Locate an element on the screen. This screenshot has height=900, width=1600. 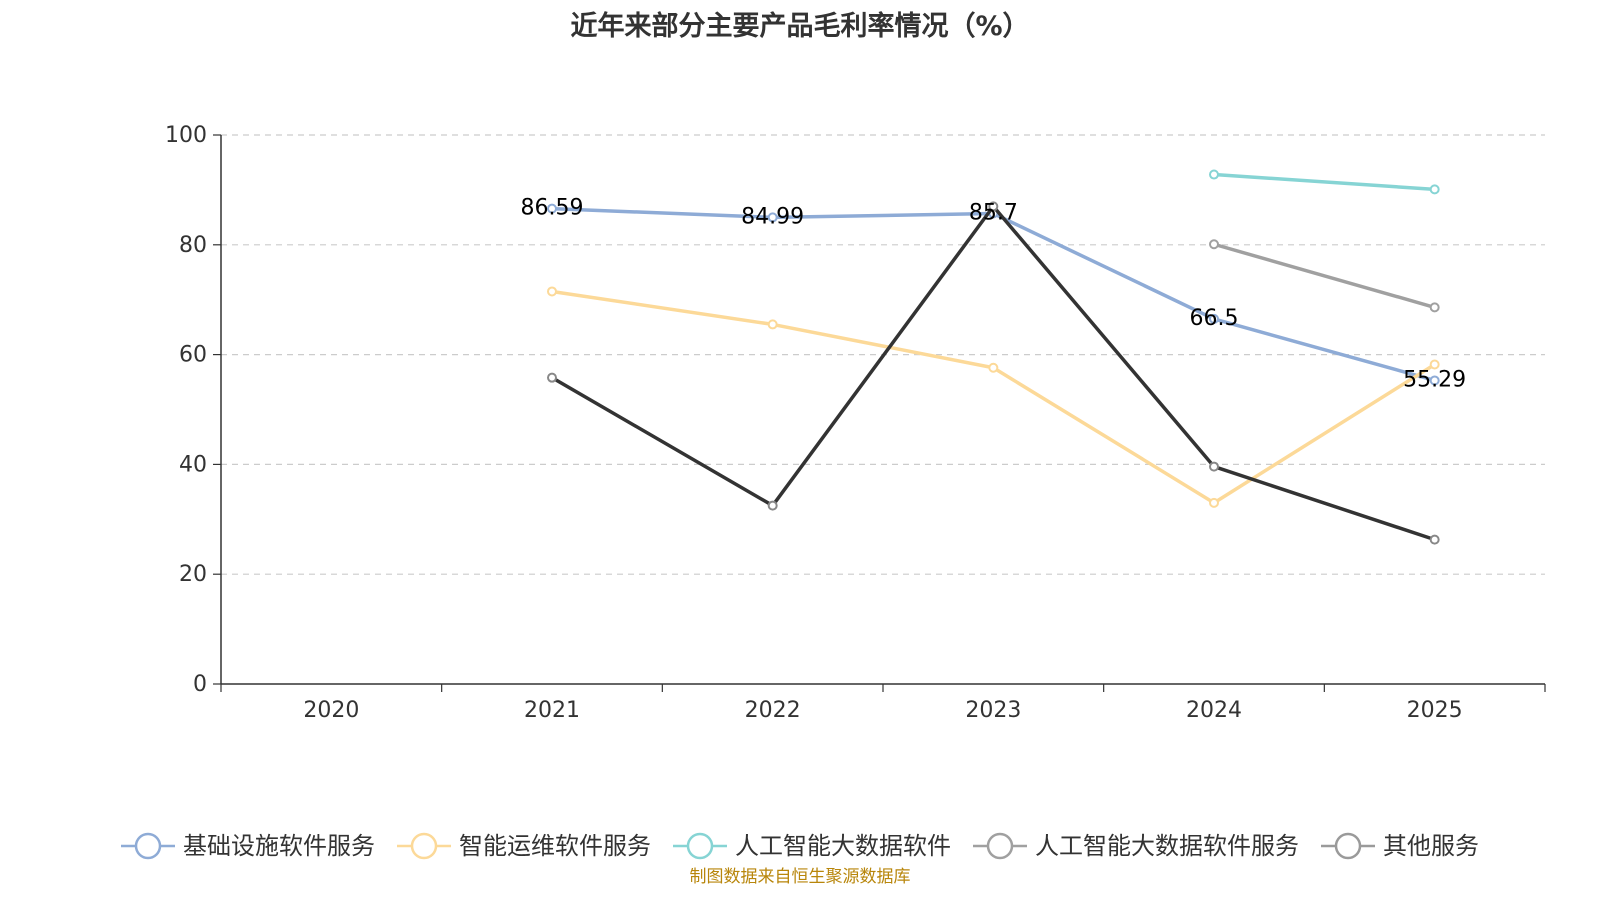
data-source-note: 制图数据来自恒生聚源数据库 is located at coordinates (800, 877).